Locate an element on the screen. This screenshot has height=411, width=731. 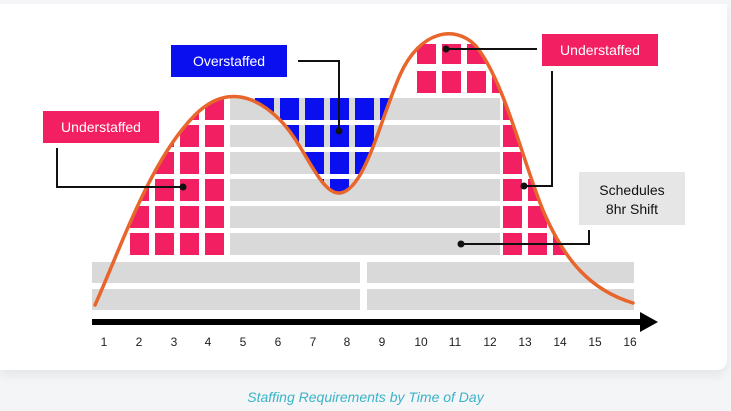
overstaffed-label-box is located at coordinates (229, 61).